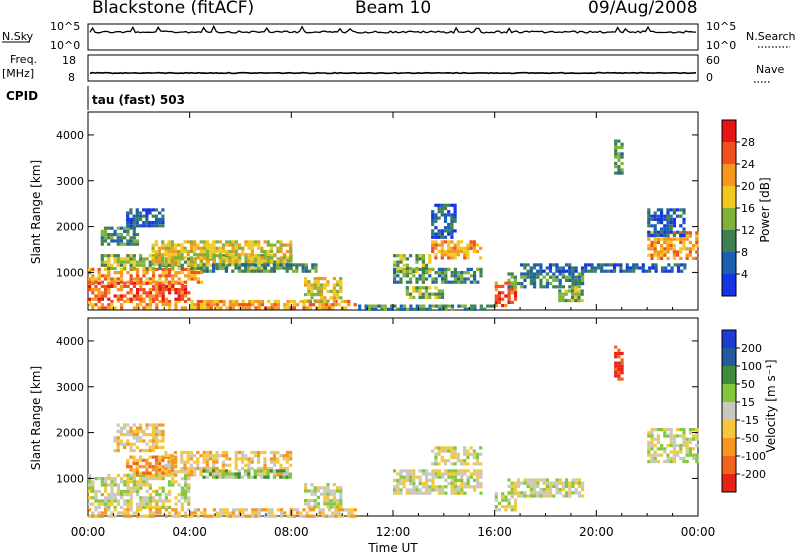  I want to click on x-tick-label: 12:00, so click(393, 532).